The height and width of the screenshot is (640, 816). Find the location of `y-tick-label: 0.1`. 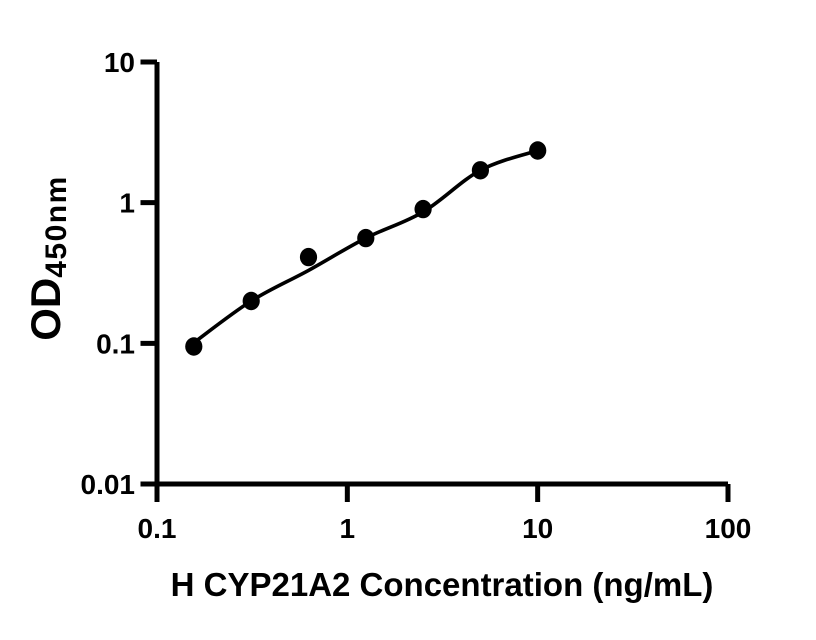

y-tick-label: 0.1 is located at coordinates (115, 343).